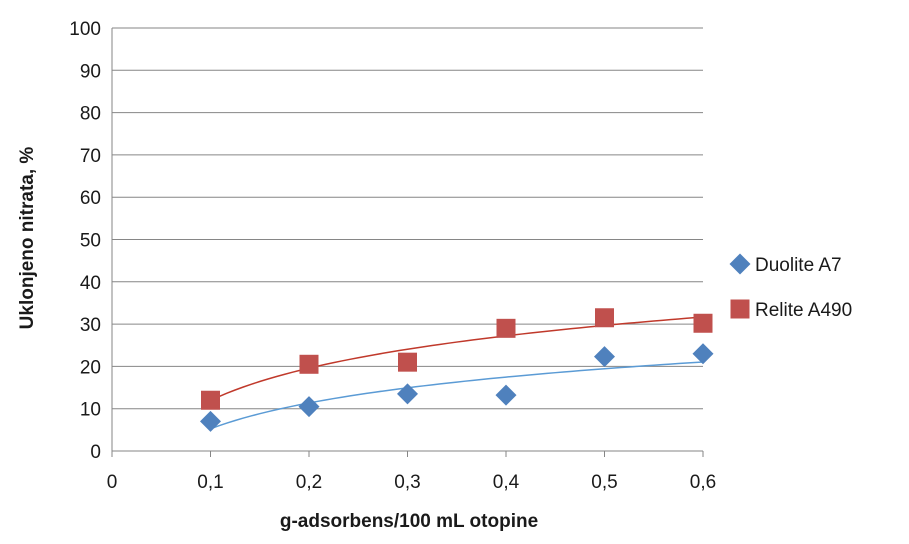 This screenshot has width=909, height=544. I want to click on x-tick-label: 0,6, so click(703, 482).